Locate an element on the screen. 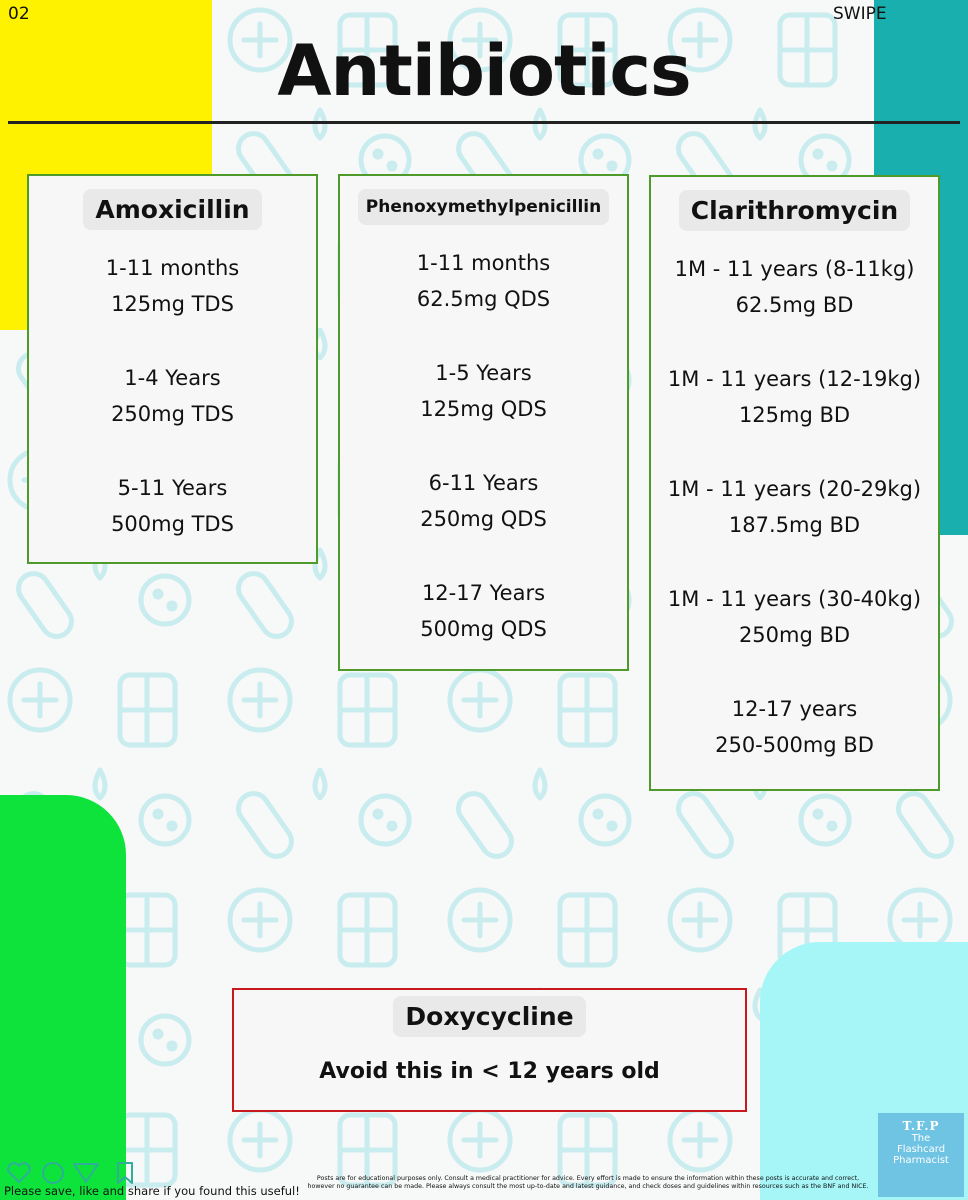 The width and height of the screenshot is (968, 1200). dose-entry: 1-4 Years 250mg TDS is located at coordinates (172, 396).